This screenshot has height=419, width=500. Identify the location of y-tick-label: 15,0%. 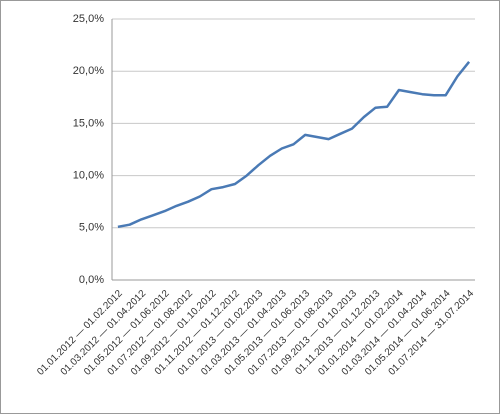
(88, 123).